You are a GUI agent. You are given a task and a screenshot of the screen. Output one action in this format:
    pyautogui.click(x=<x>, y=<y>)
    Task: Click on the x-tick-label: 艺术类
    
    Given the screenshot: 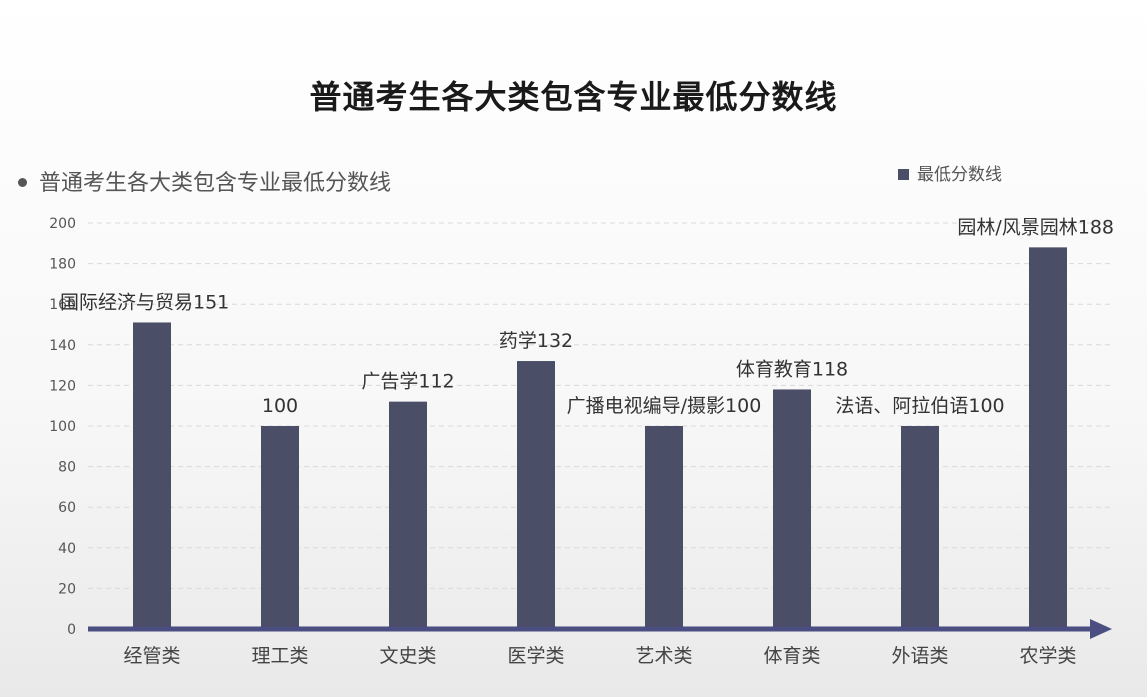 What is the action you would take?
    pyautogui.click(x=663, y=656)
    